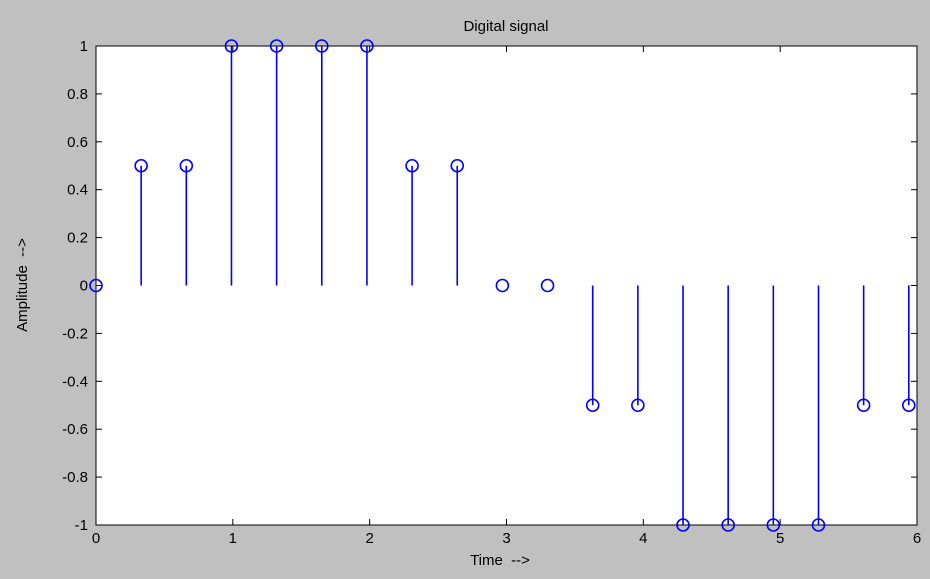  What do you see at coordinates (917, 538) in the screenshot?
I see `x-tick-label: 6` at bounding box center [917, 538].